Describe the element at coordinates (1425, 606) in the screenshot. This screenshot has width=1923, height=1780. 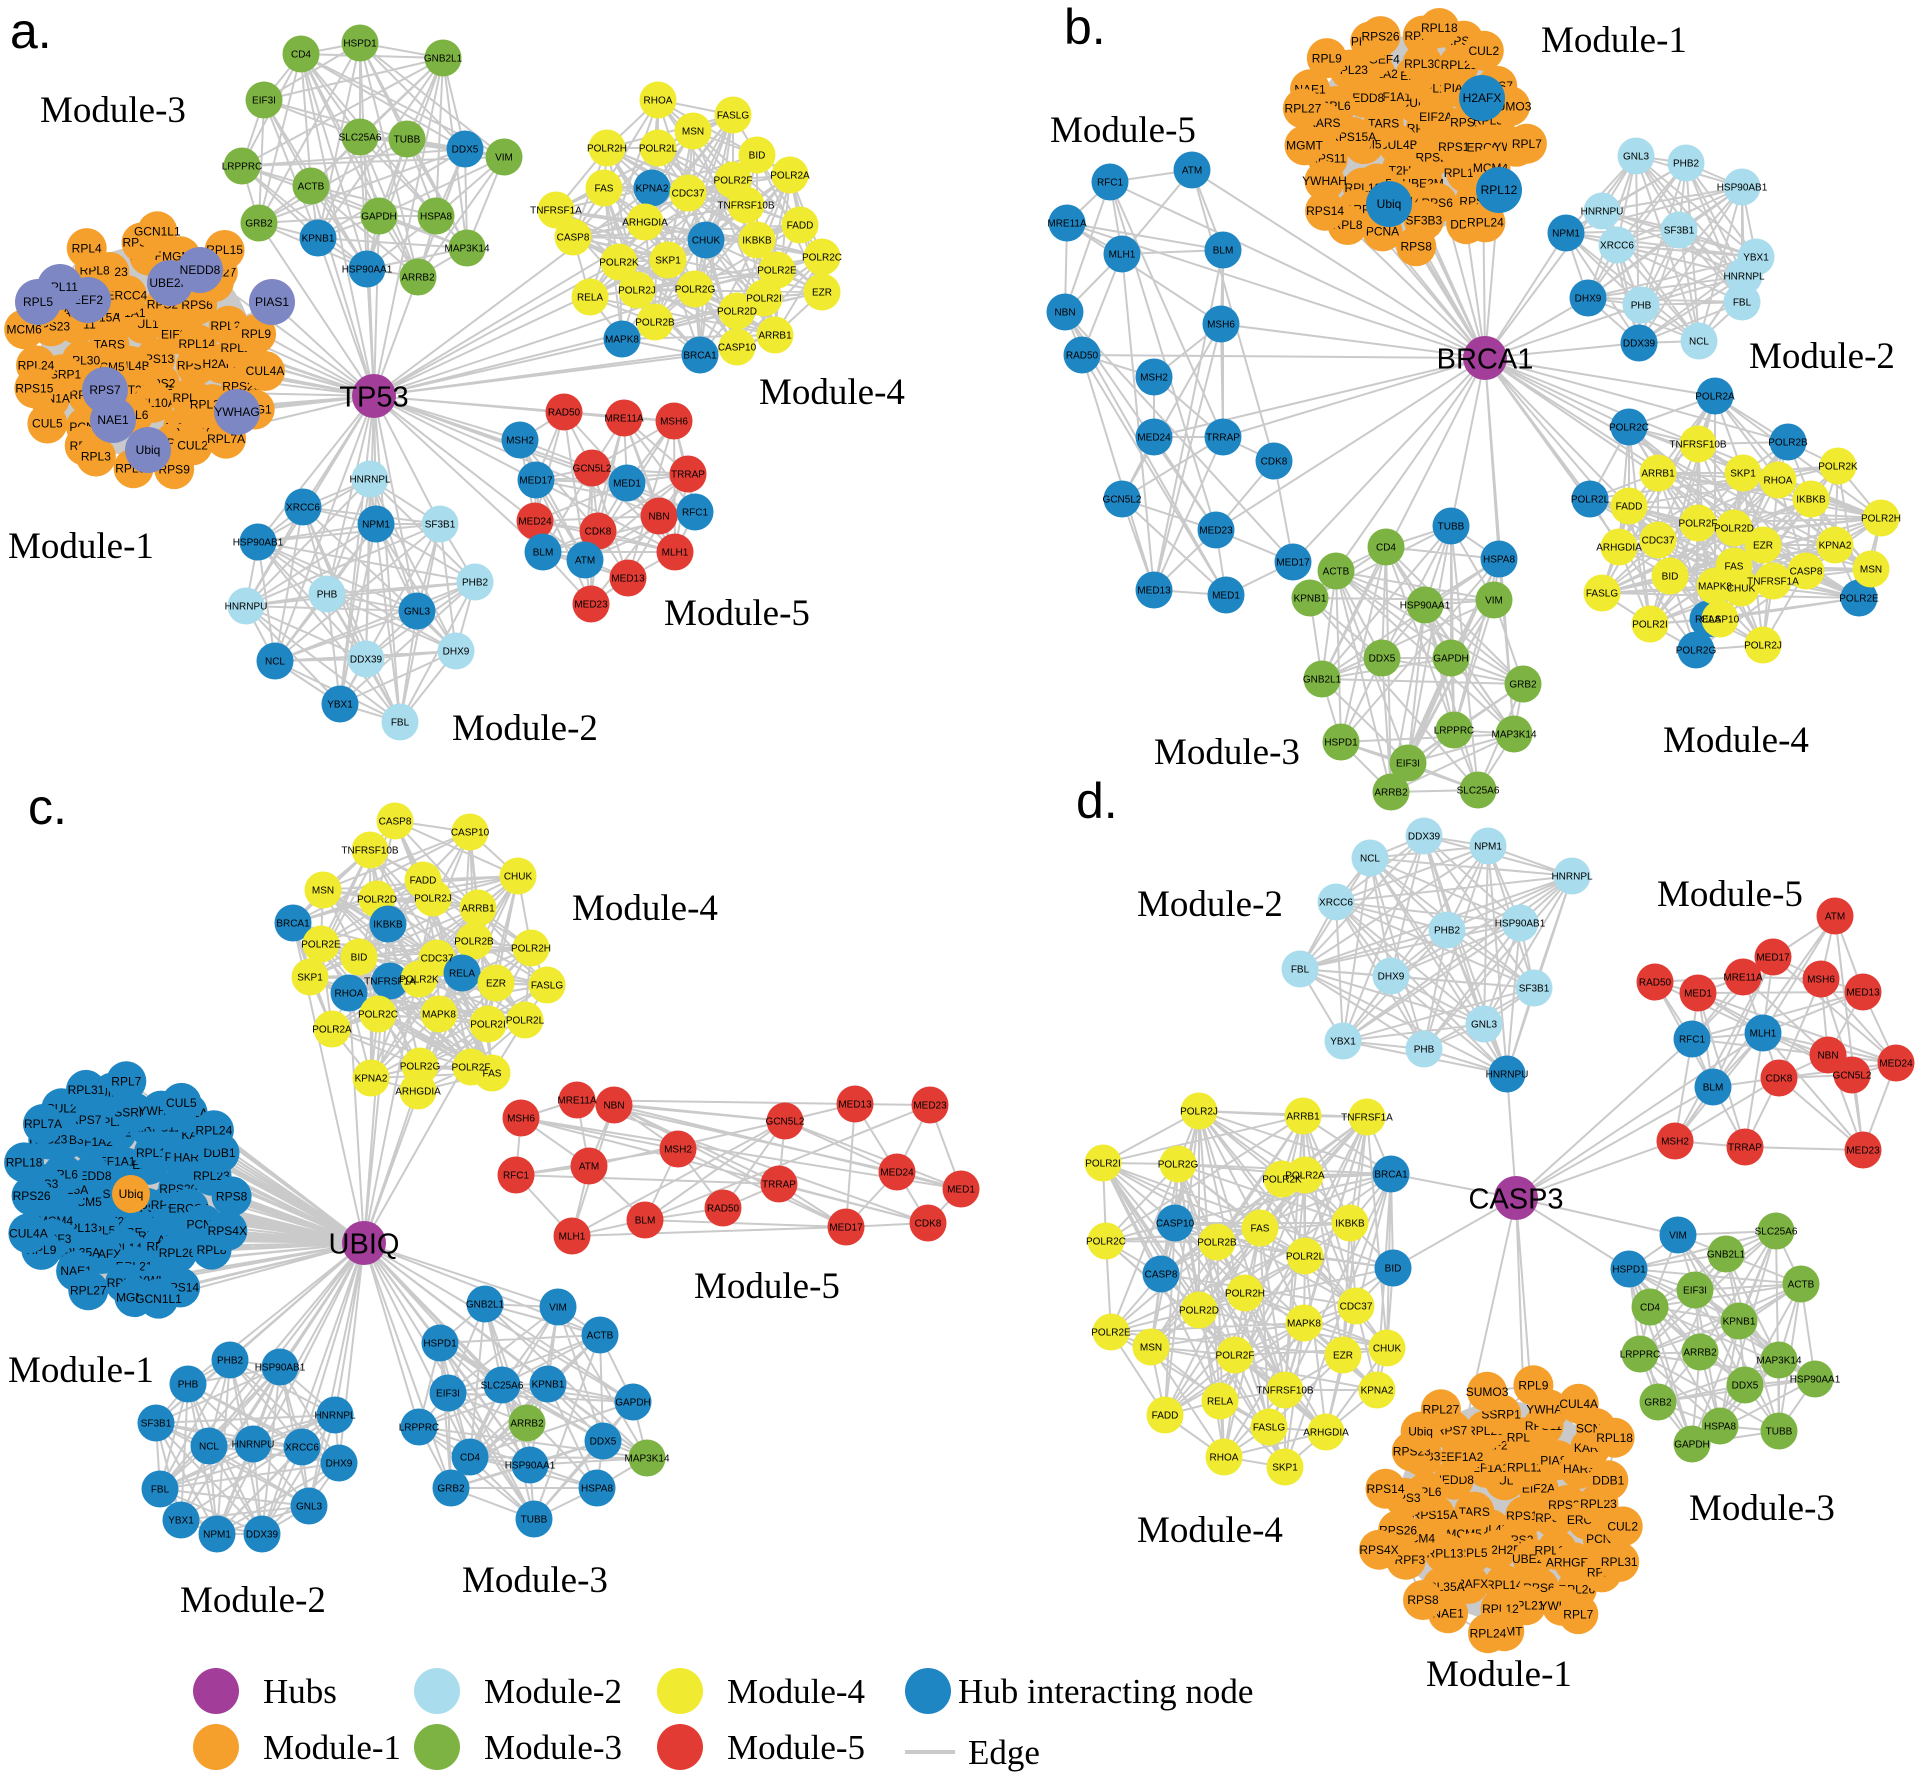
I see `svg-text: HSP90AA1` at that location.